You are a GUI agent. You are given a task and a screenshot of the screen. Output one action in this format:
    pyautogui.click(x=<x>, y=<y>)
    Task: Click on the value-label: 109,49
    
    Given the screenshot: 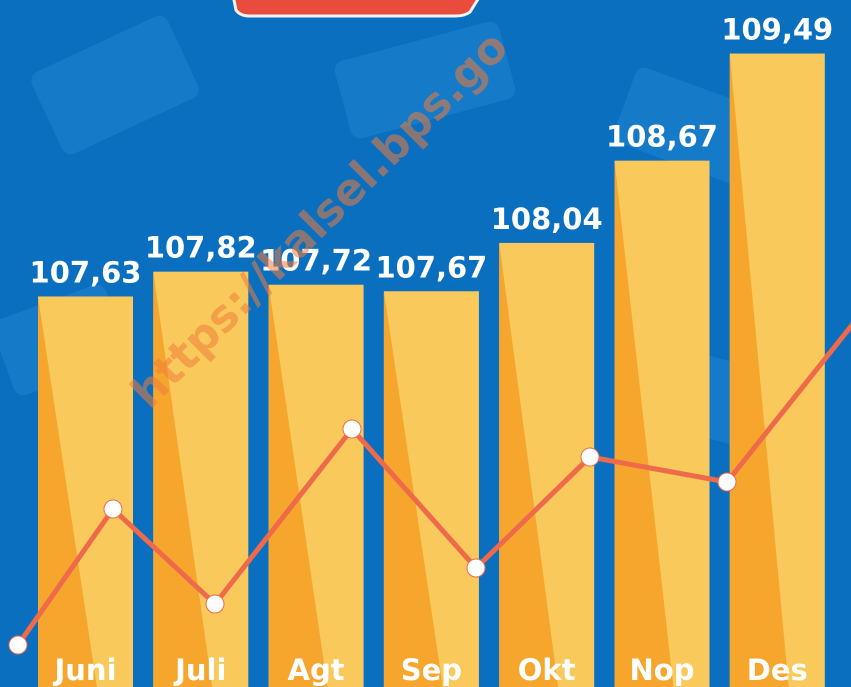 What is the action you would take?
    pyautogui.click(x=777, y=30)
    